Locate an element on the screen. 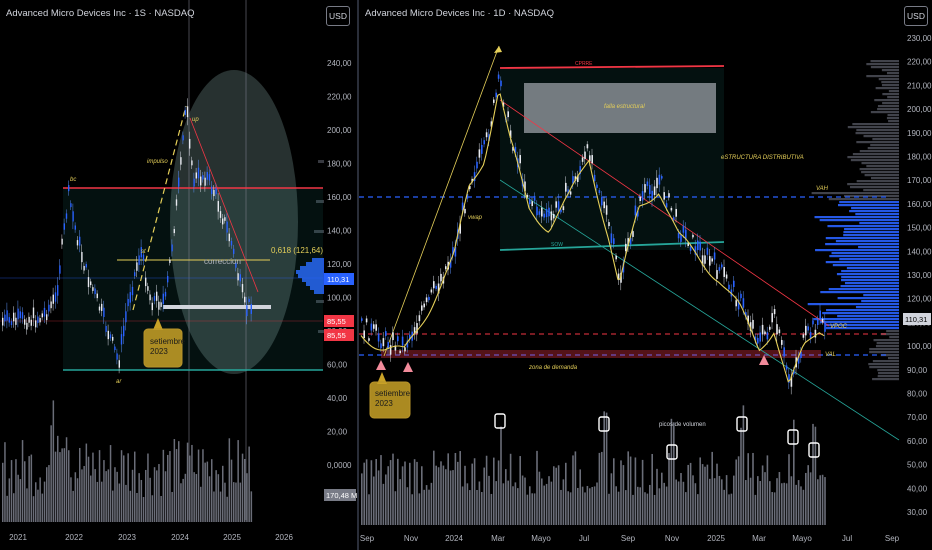 Image resolution: width=932 pixels, height=550 pixels. time-axis: 2021 2022 2023 2024 2025 2026 is located at coordinates (151, 537).